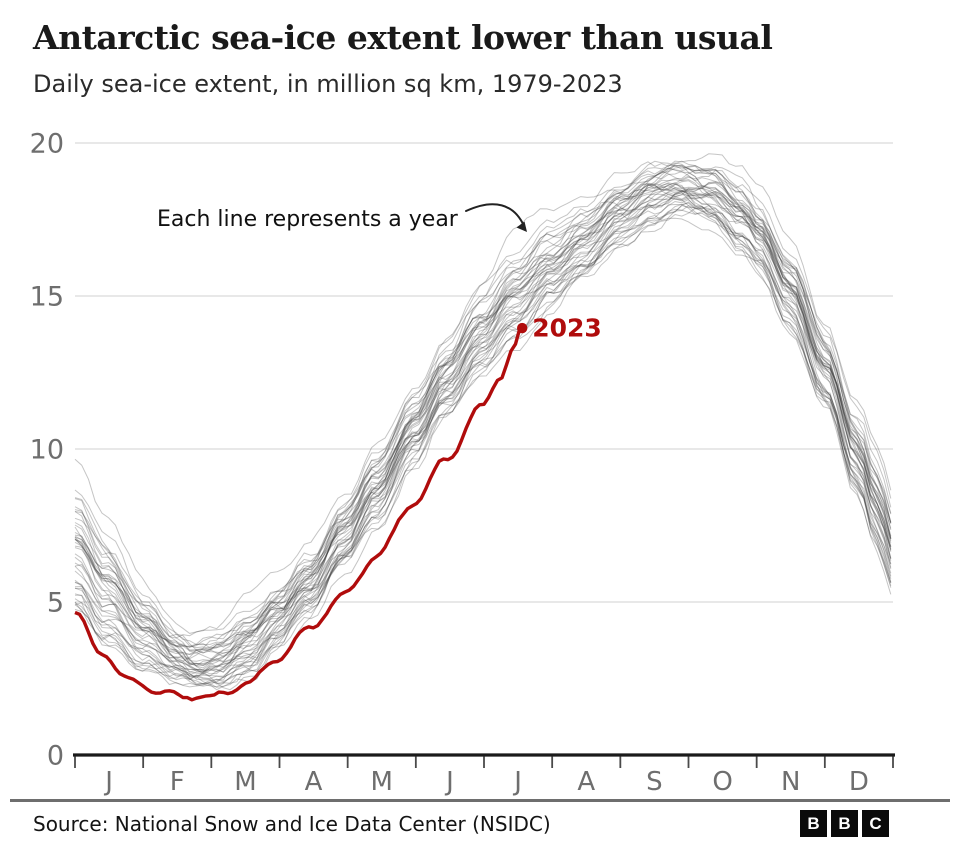 The width and height of the screenshot is (960, 856). Describe the element at coordinates (790, 782) in the screenshot. I see `x-month-label: N` at that location.